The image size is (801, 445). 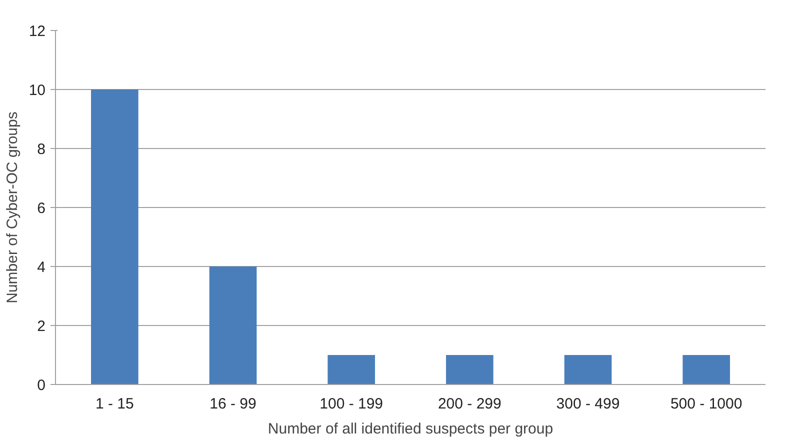 I want to click on x-tick-label: 100 - 199, so click(x=352, y=404).